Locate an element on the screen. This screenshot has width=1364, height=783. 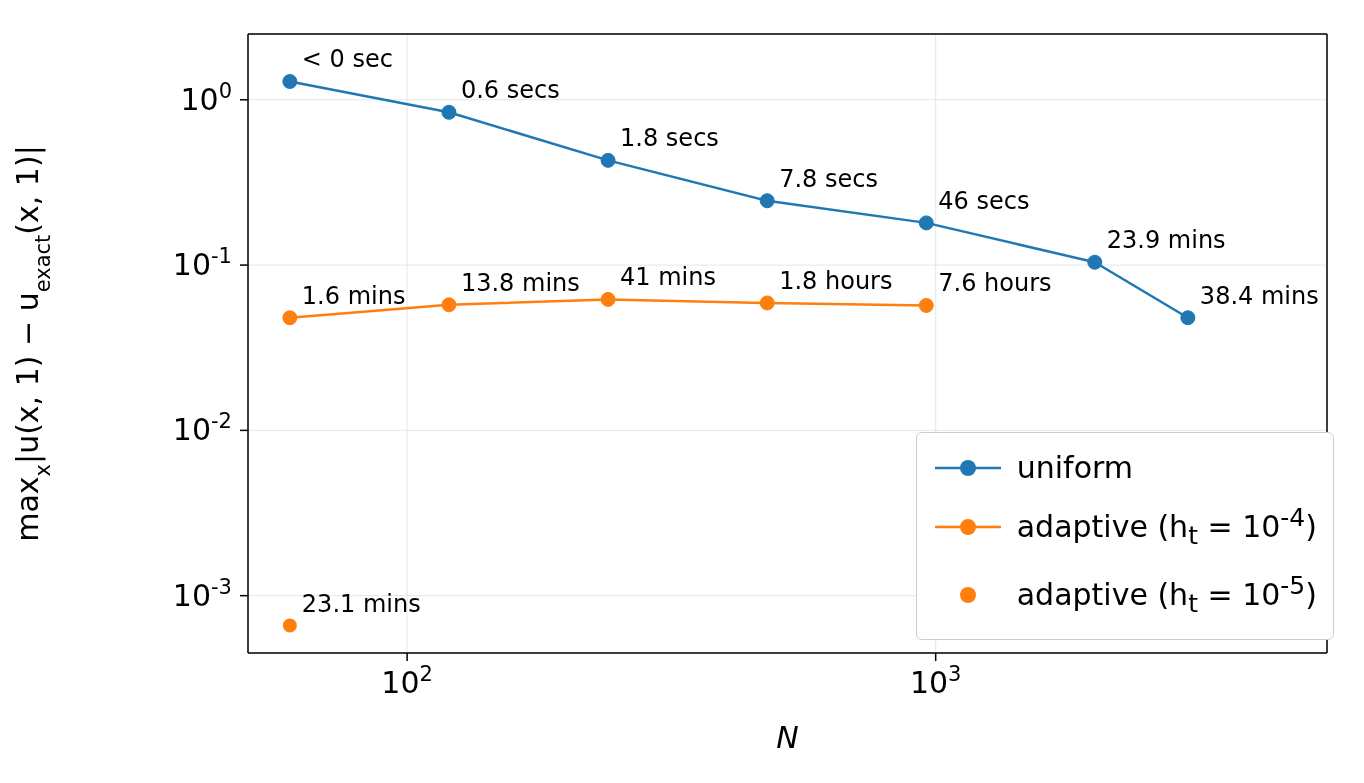
y-tick-label: 10$^{0}$ is located at coordinates (206, 97).